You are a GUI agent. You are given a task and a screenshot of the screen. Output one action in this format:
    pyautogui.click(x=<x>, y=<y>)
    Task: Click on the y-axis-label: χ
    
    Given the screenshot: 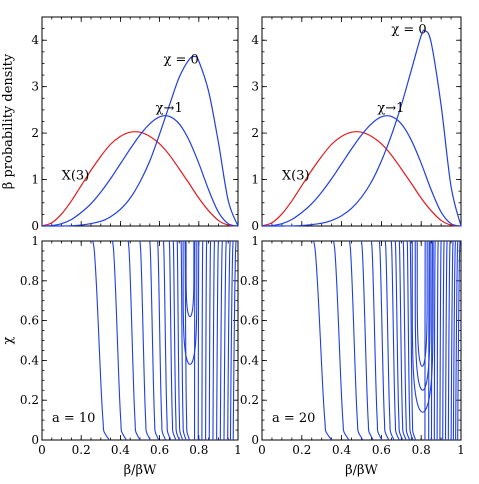 What is the action you would take?
    pyautogui.click(x=8, y=340)
    